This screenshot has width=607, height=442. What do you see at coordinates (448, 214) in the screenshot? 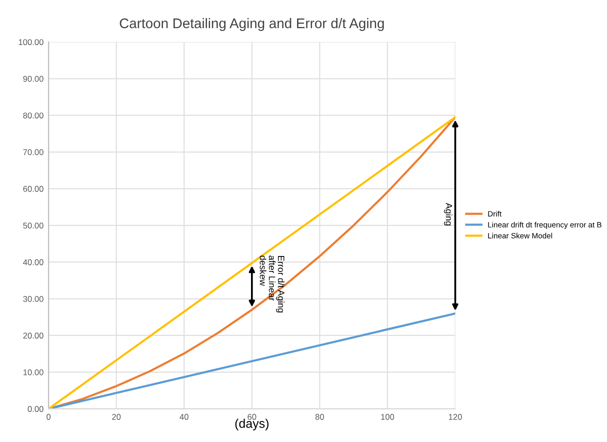
I see `annotation: Aging` at bounding box center [448, 214].